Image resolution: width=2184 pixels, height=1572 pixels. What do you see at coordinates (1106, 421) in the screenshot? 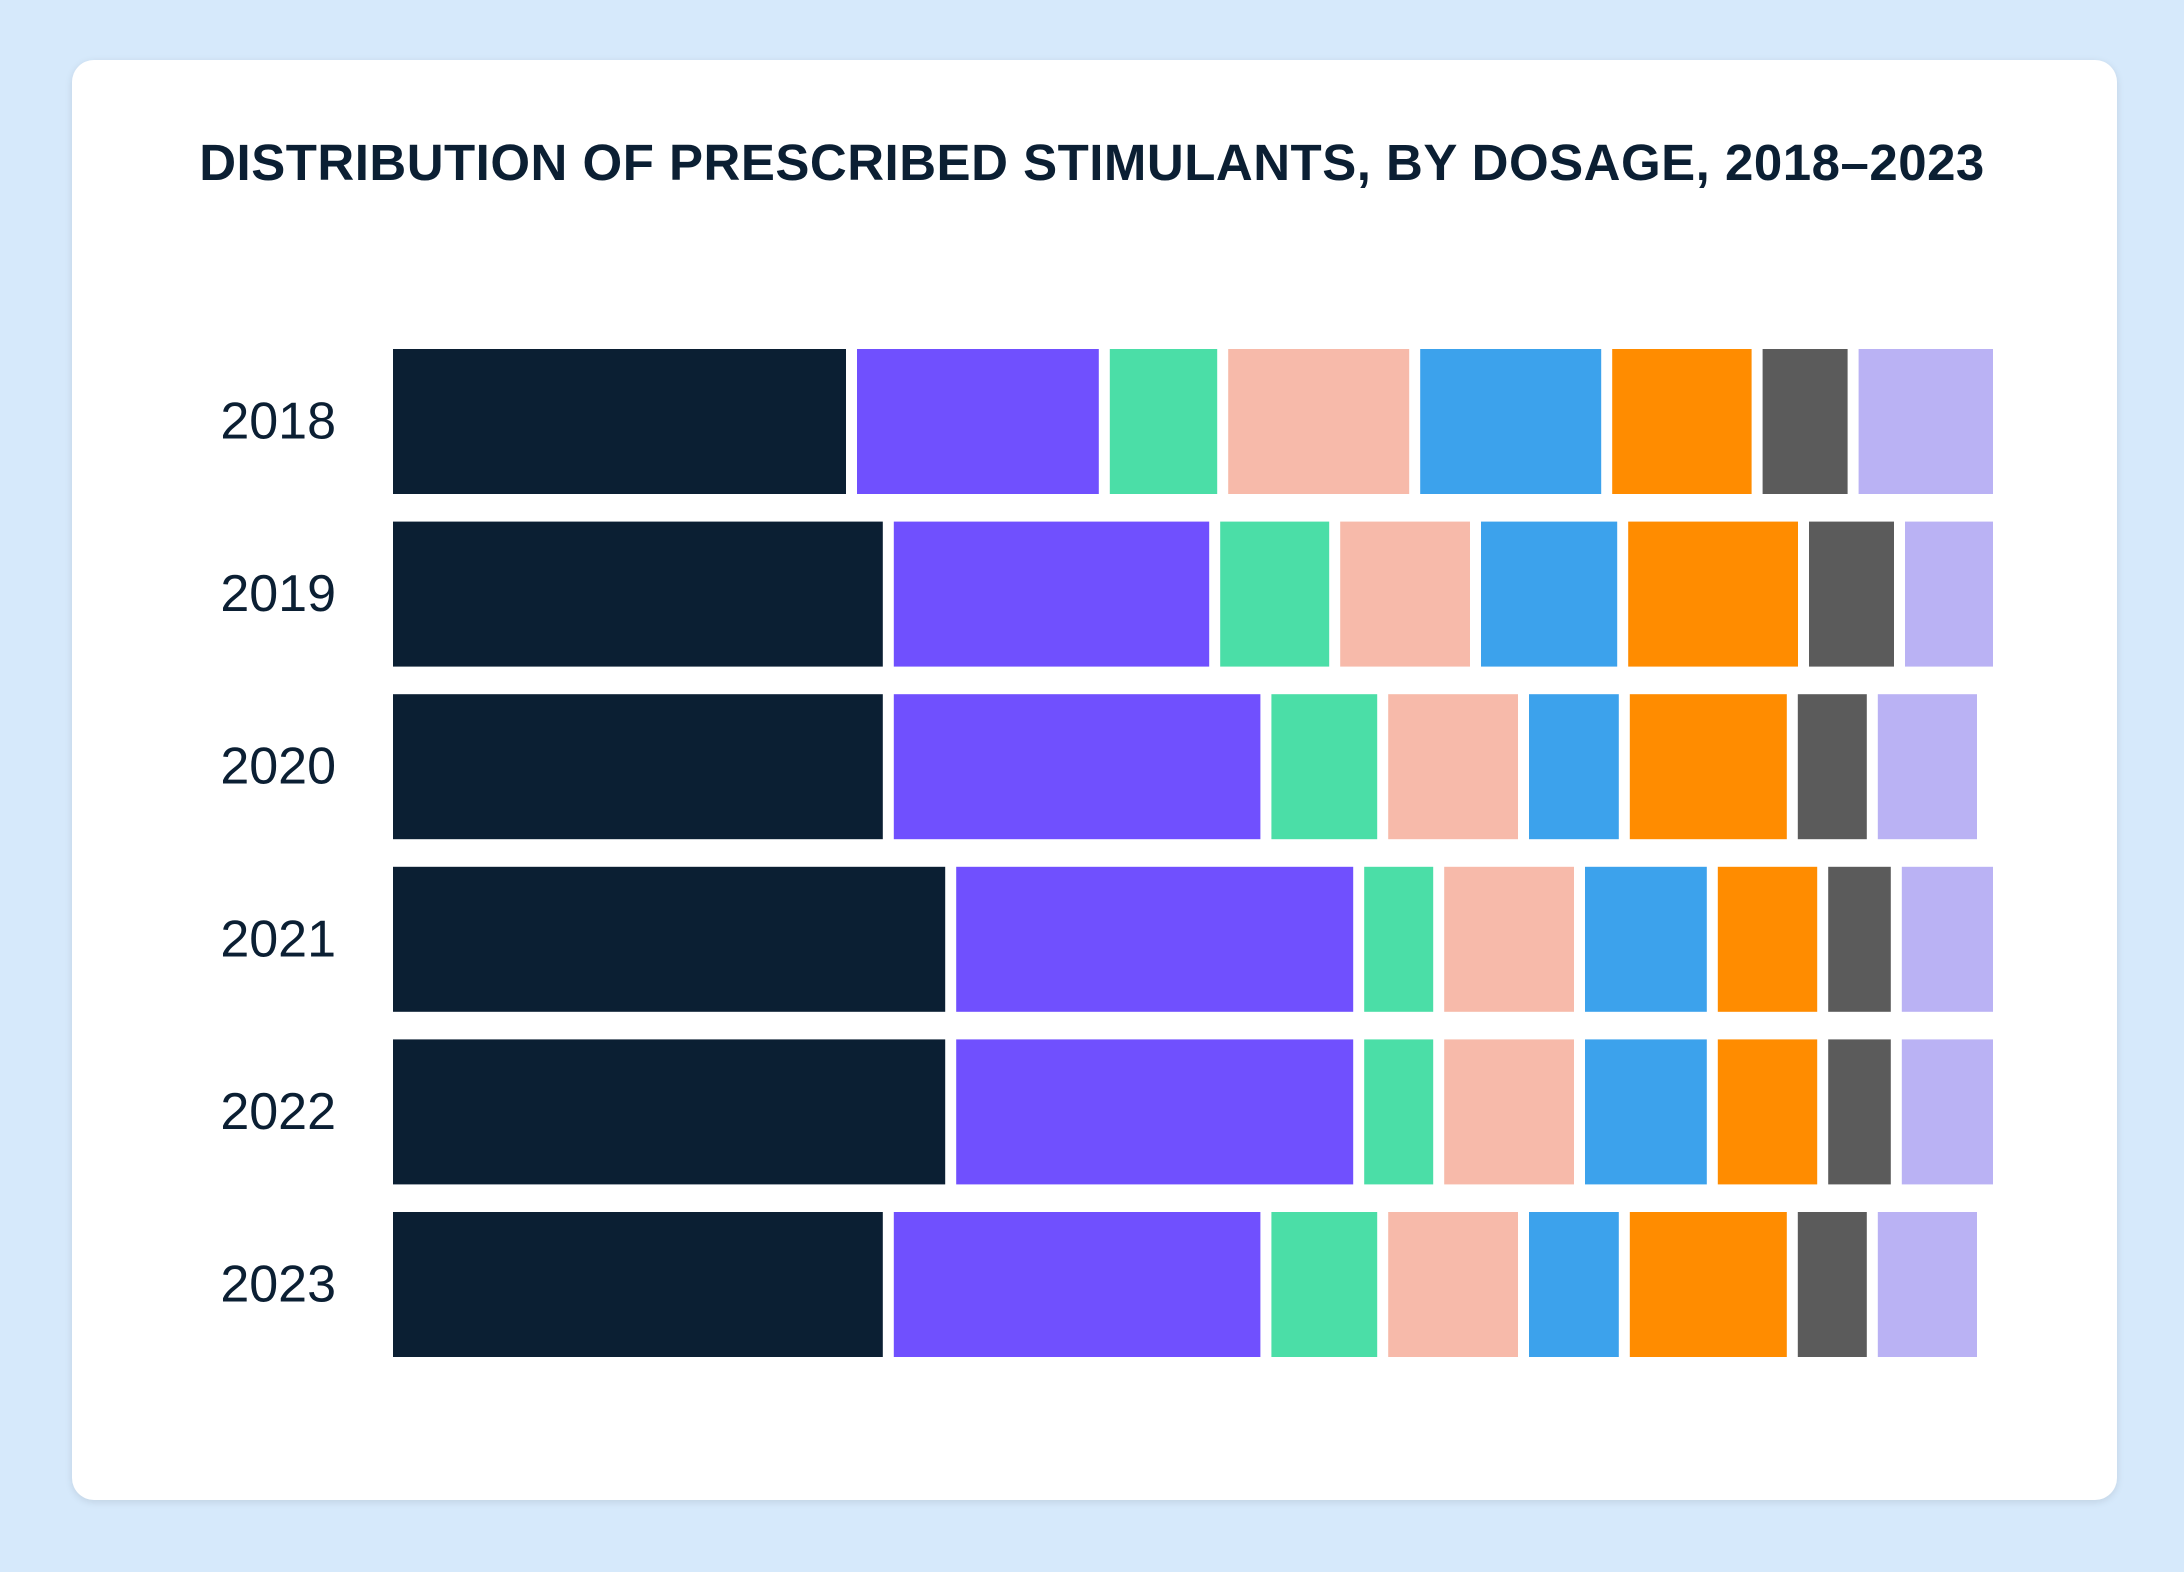
I see `bar-row-2018: 2018` at bounding box center [1106, 421].